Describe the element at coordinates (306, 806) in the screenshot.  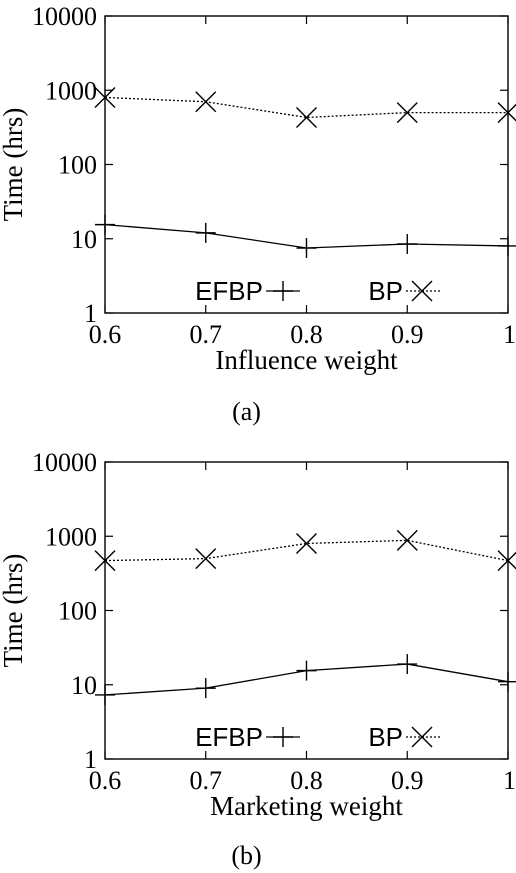
I see `x-axis-label: Marketing weight` at that location.